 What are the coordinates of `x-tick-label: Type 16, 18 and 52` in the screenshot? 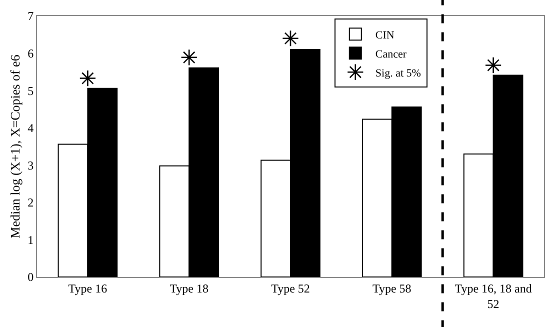 It's located at (493, 296).